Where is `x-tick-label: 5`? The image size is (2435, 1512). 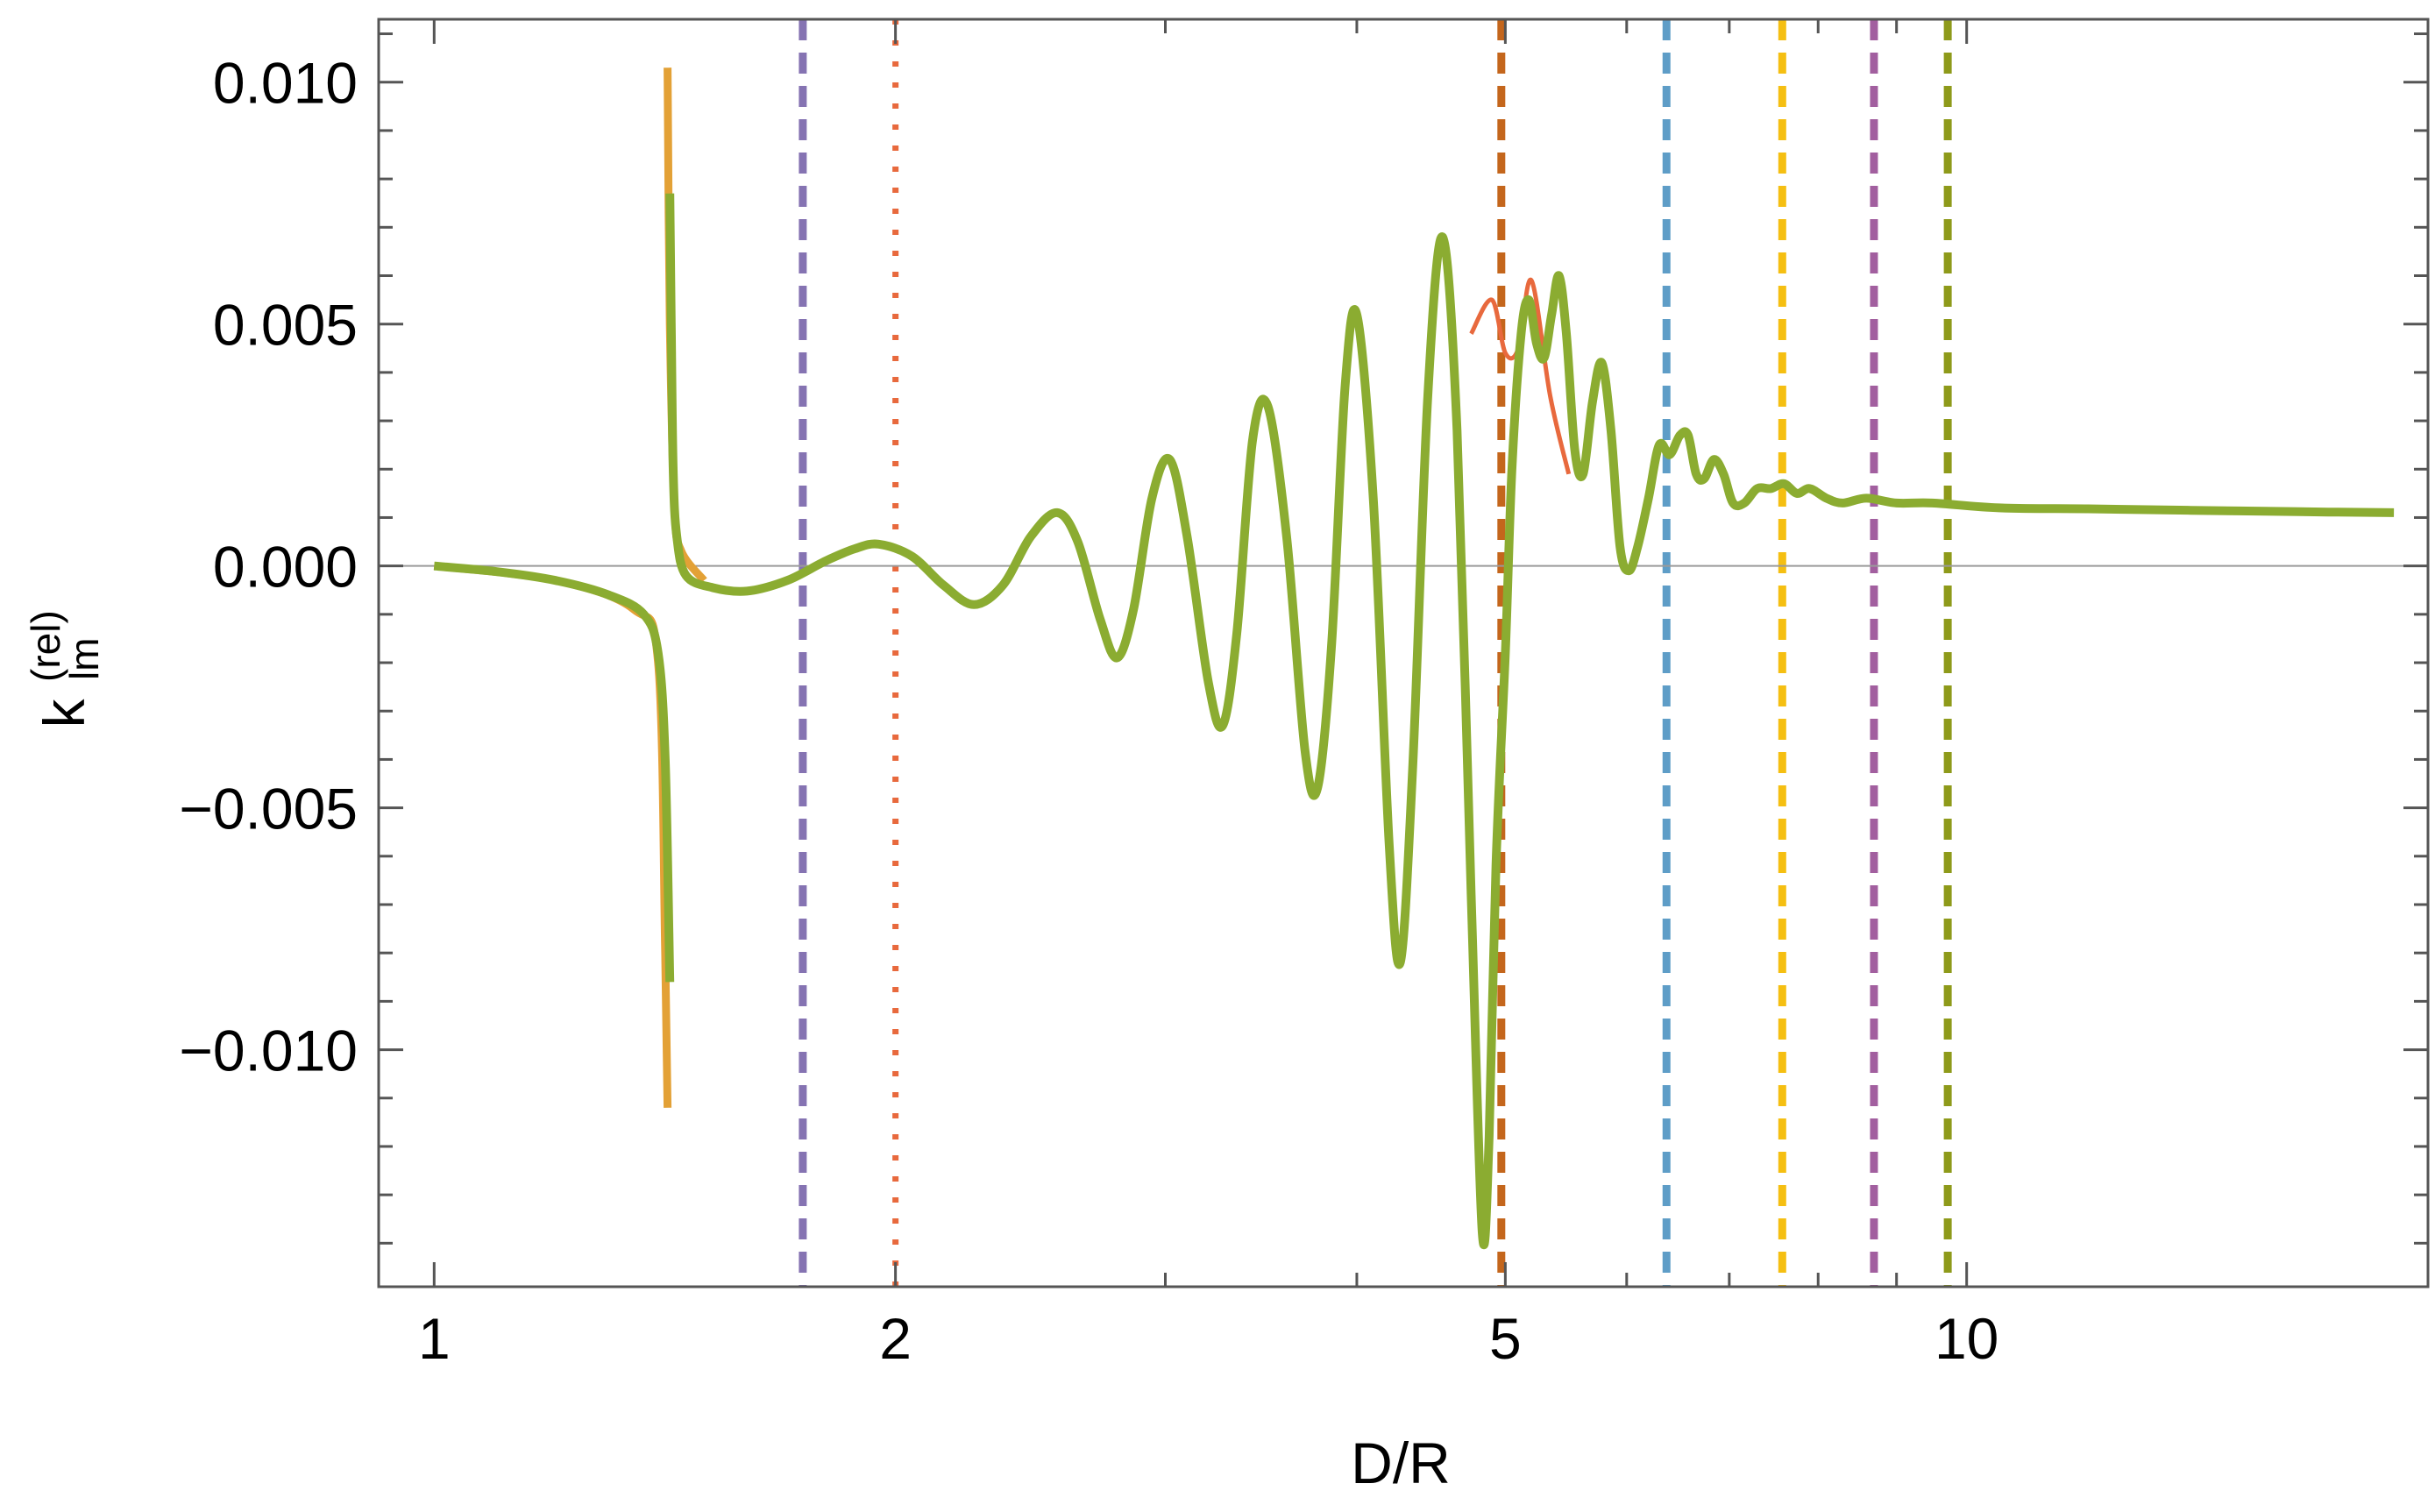 x-tick-label: 5 is located at coordinates (1505, 1338).